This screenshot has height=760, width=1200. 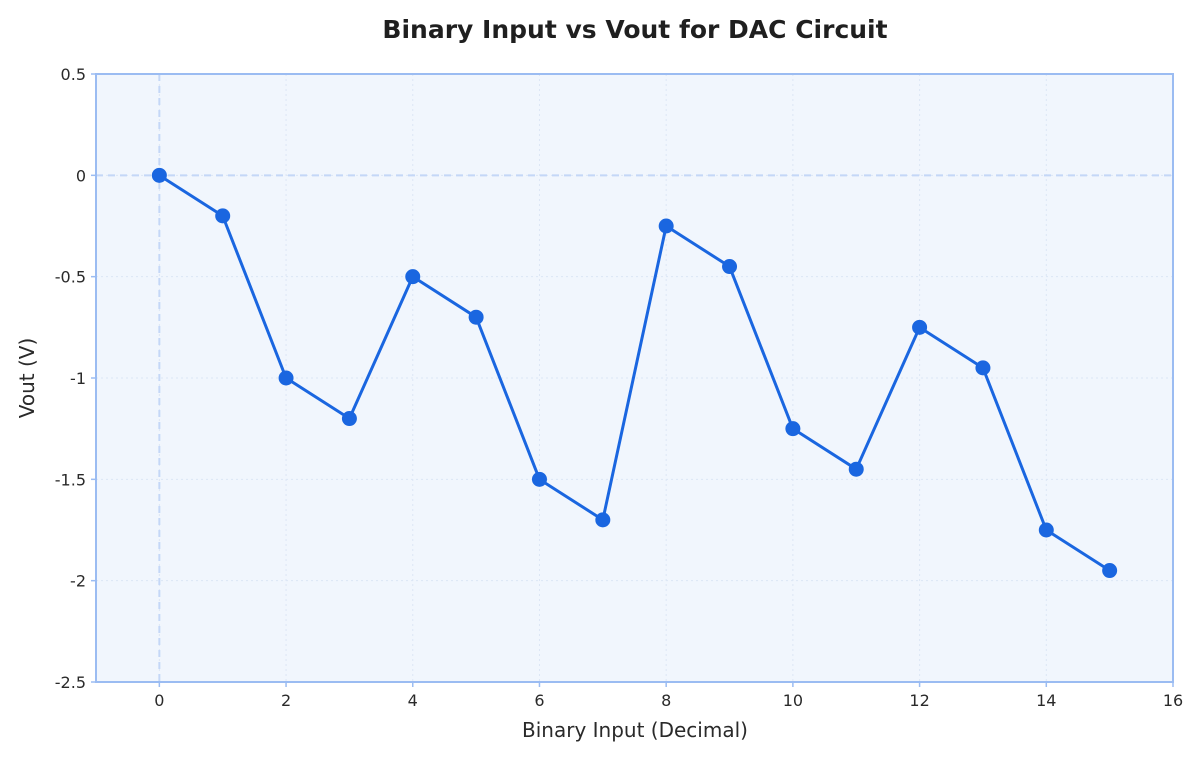 I want to click on y-tick-label: -1.5, so click(x=70, y=479).